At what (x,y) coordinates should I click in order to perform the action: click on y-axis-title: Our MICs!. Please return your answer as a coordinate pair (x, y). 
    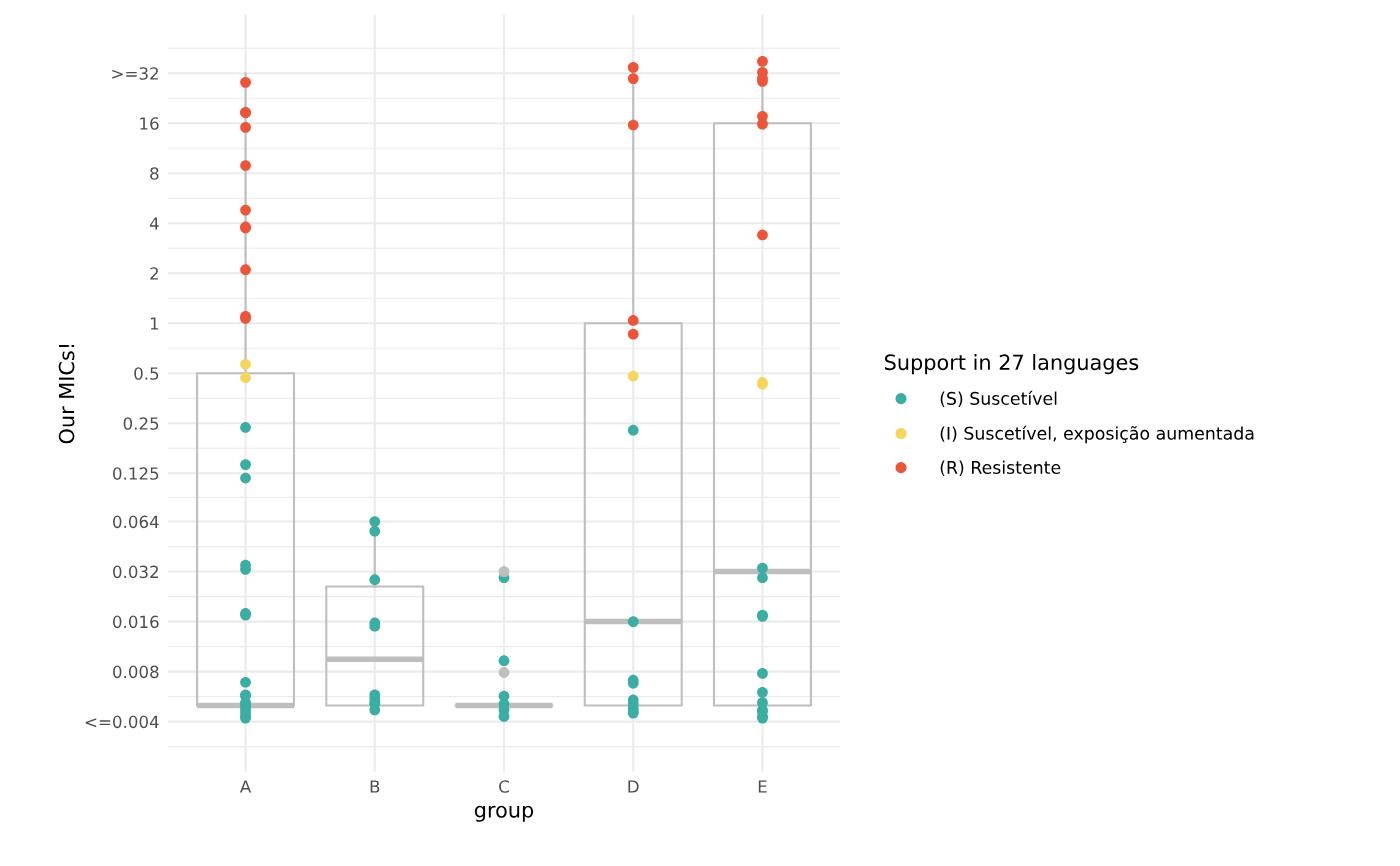
    Looking at the image, I should click on (66, 394).